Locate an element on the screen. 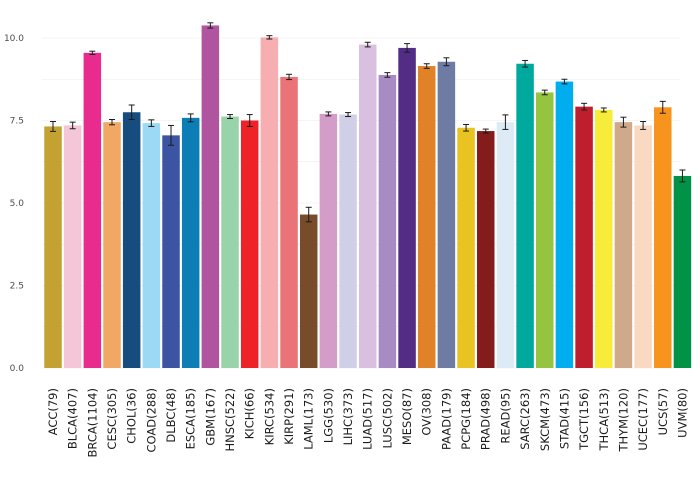 This screenshot has height=480, width=700. x-tick-label: THCA(513) is located at coordinates (604, 420).